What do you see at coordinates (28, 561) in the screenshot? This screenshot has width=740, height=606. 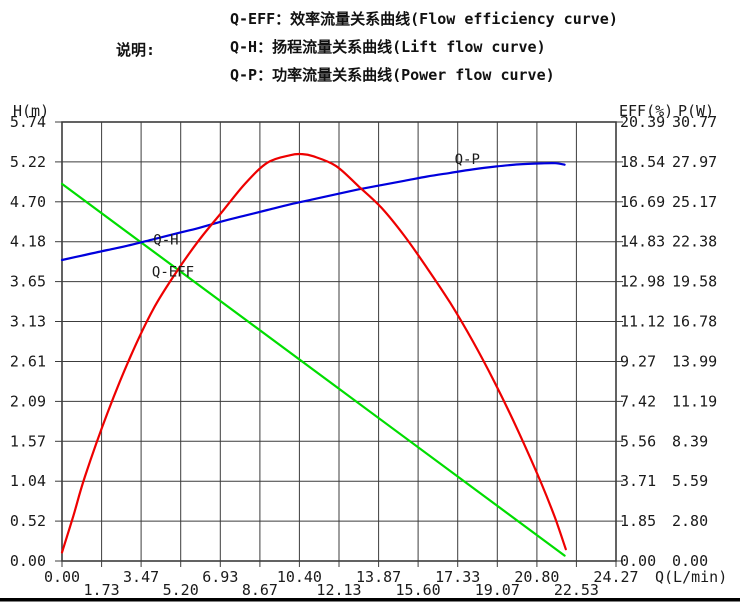 I see `h-tick-label: 0.00` at bounding box center [28, 561].